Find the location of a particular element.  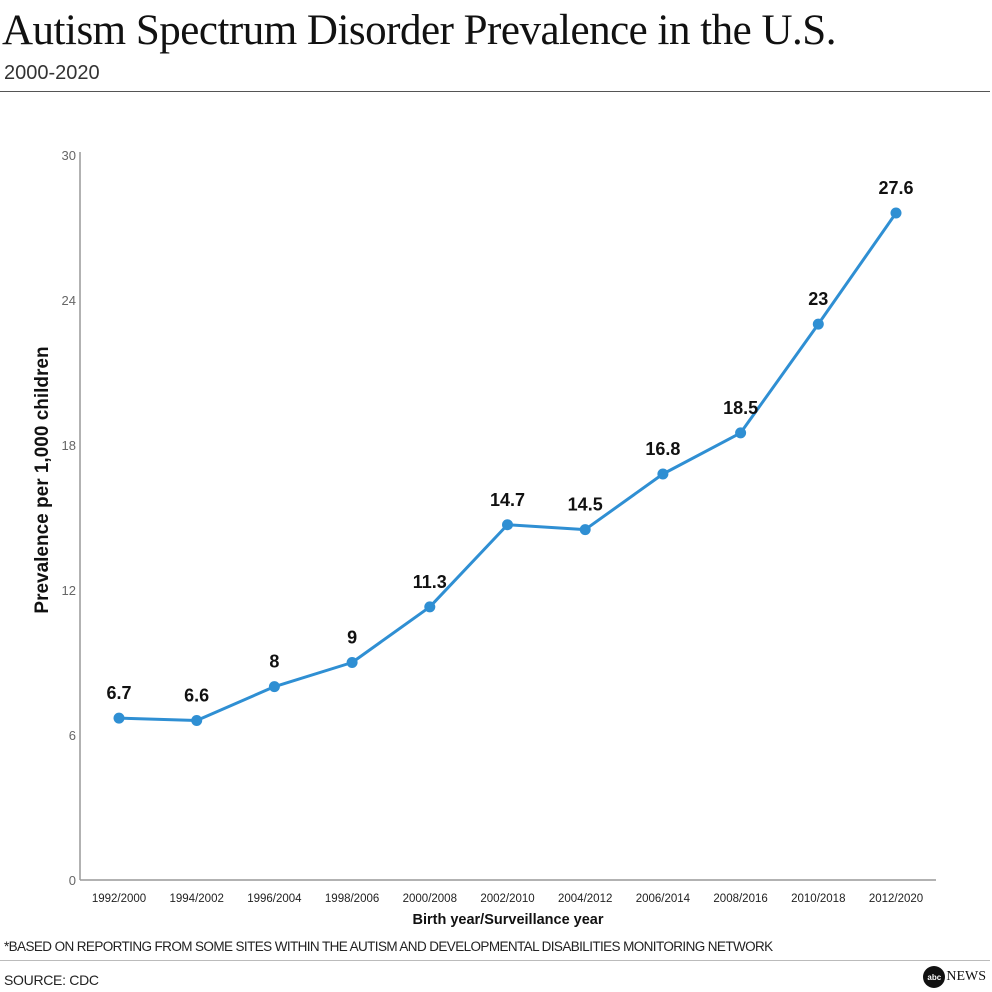

data-label: 14.7 is located at coordinates (507, 500).